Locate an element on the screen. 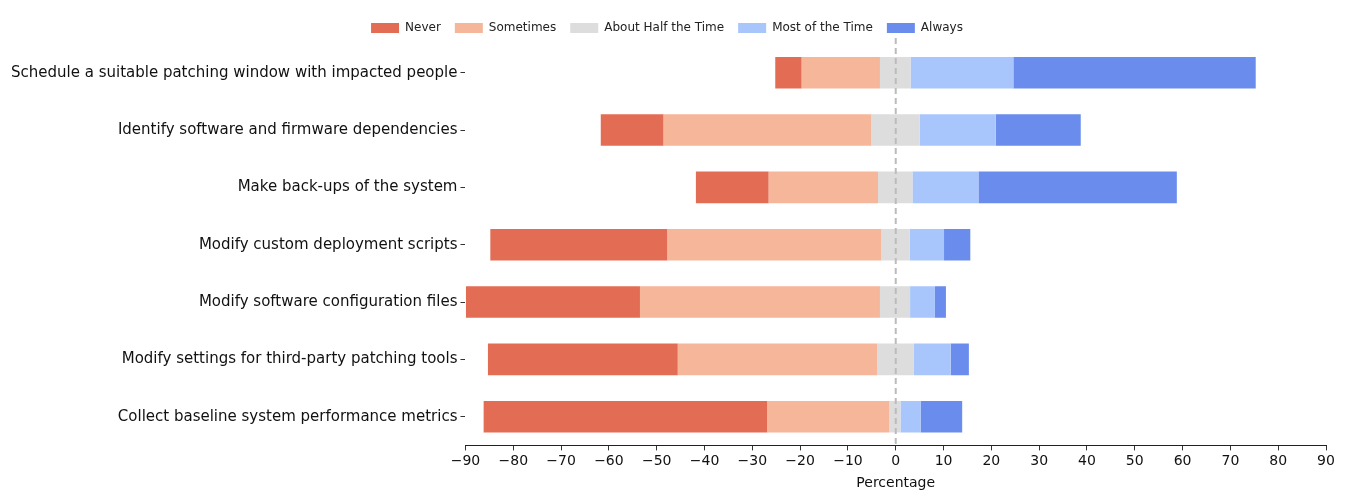 The width and height of the screenshot is (1348, 502). y-tick-label: Modify software configuration files is located at coordinates (328, 300).